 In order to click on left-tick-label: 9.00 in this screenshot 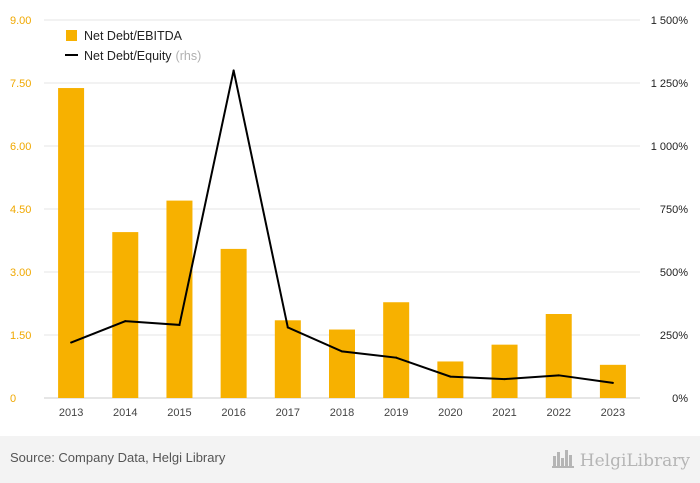, I will do `click(20, 21)`.